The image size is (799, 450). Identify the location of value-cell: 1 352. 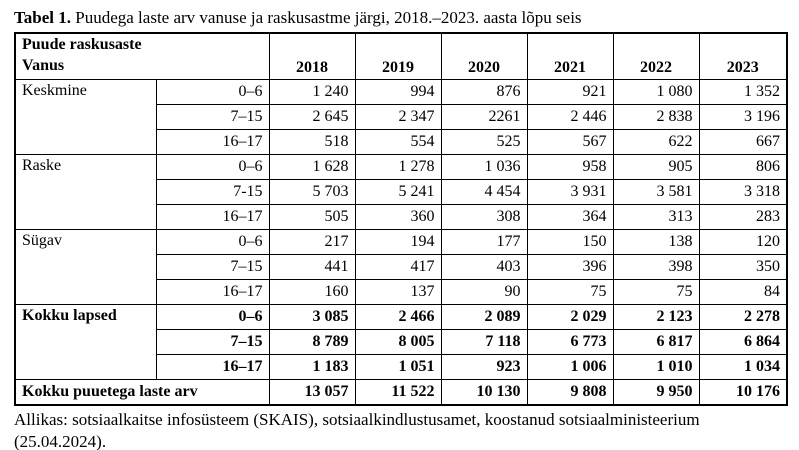
(743, 92).